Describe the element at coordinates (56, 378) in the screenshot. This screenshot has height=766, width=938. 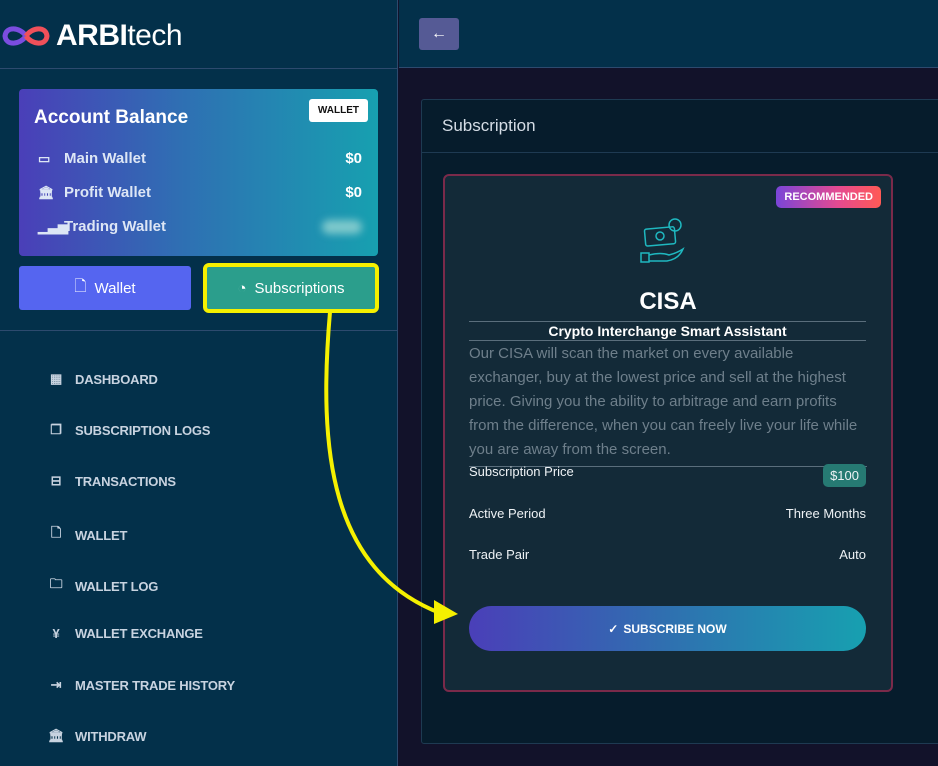
I see `dashboard-icon: ▦` at that location.